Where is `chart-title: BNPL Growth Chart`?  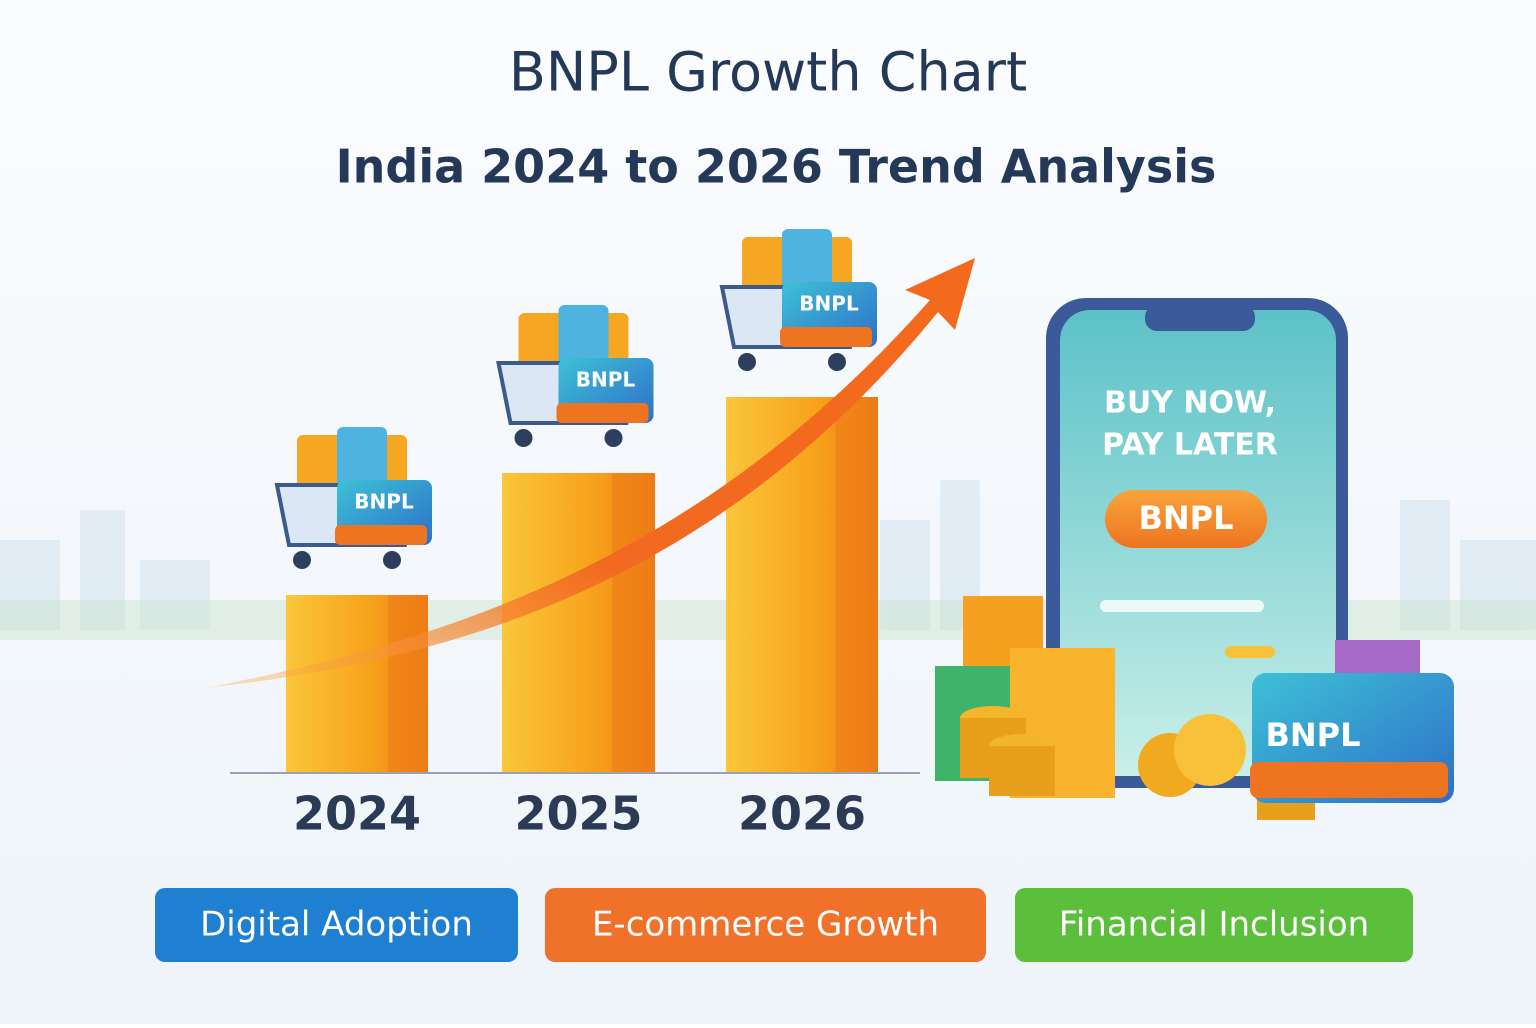 chart-title: BNPL Growth Chart is located at coordinates (768, 72).